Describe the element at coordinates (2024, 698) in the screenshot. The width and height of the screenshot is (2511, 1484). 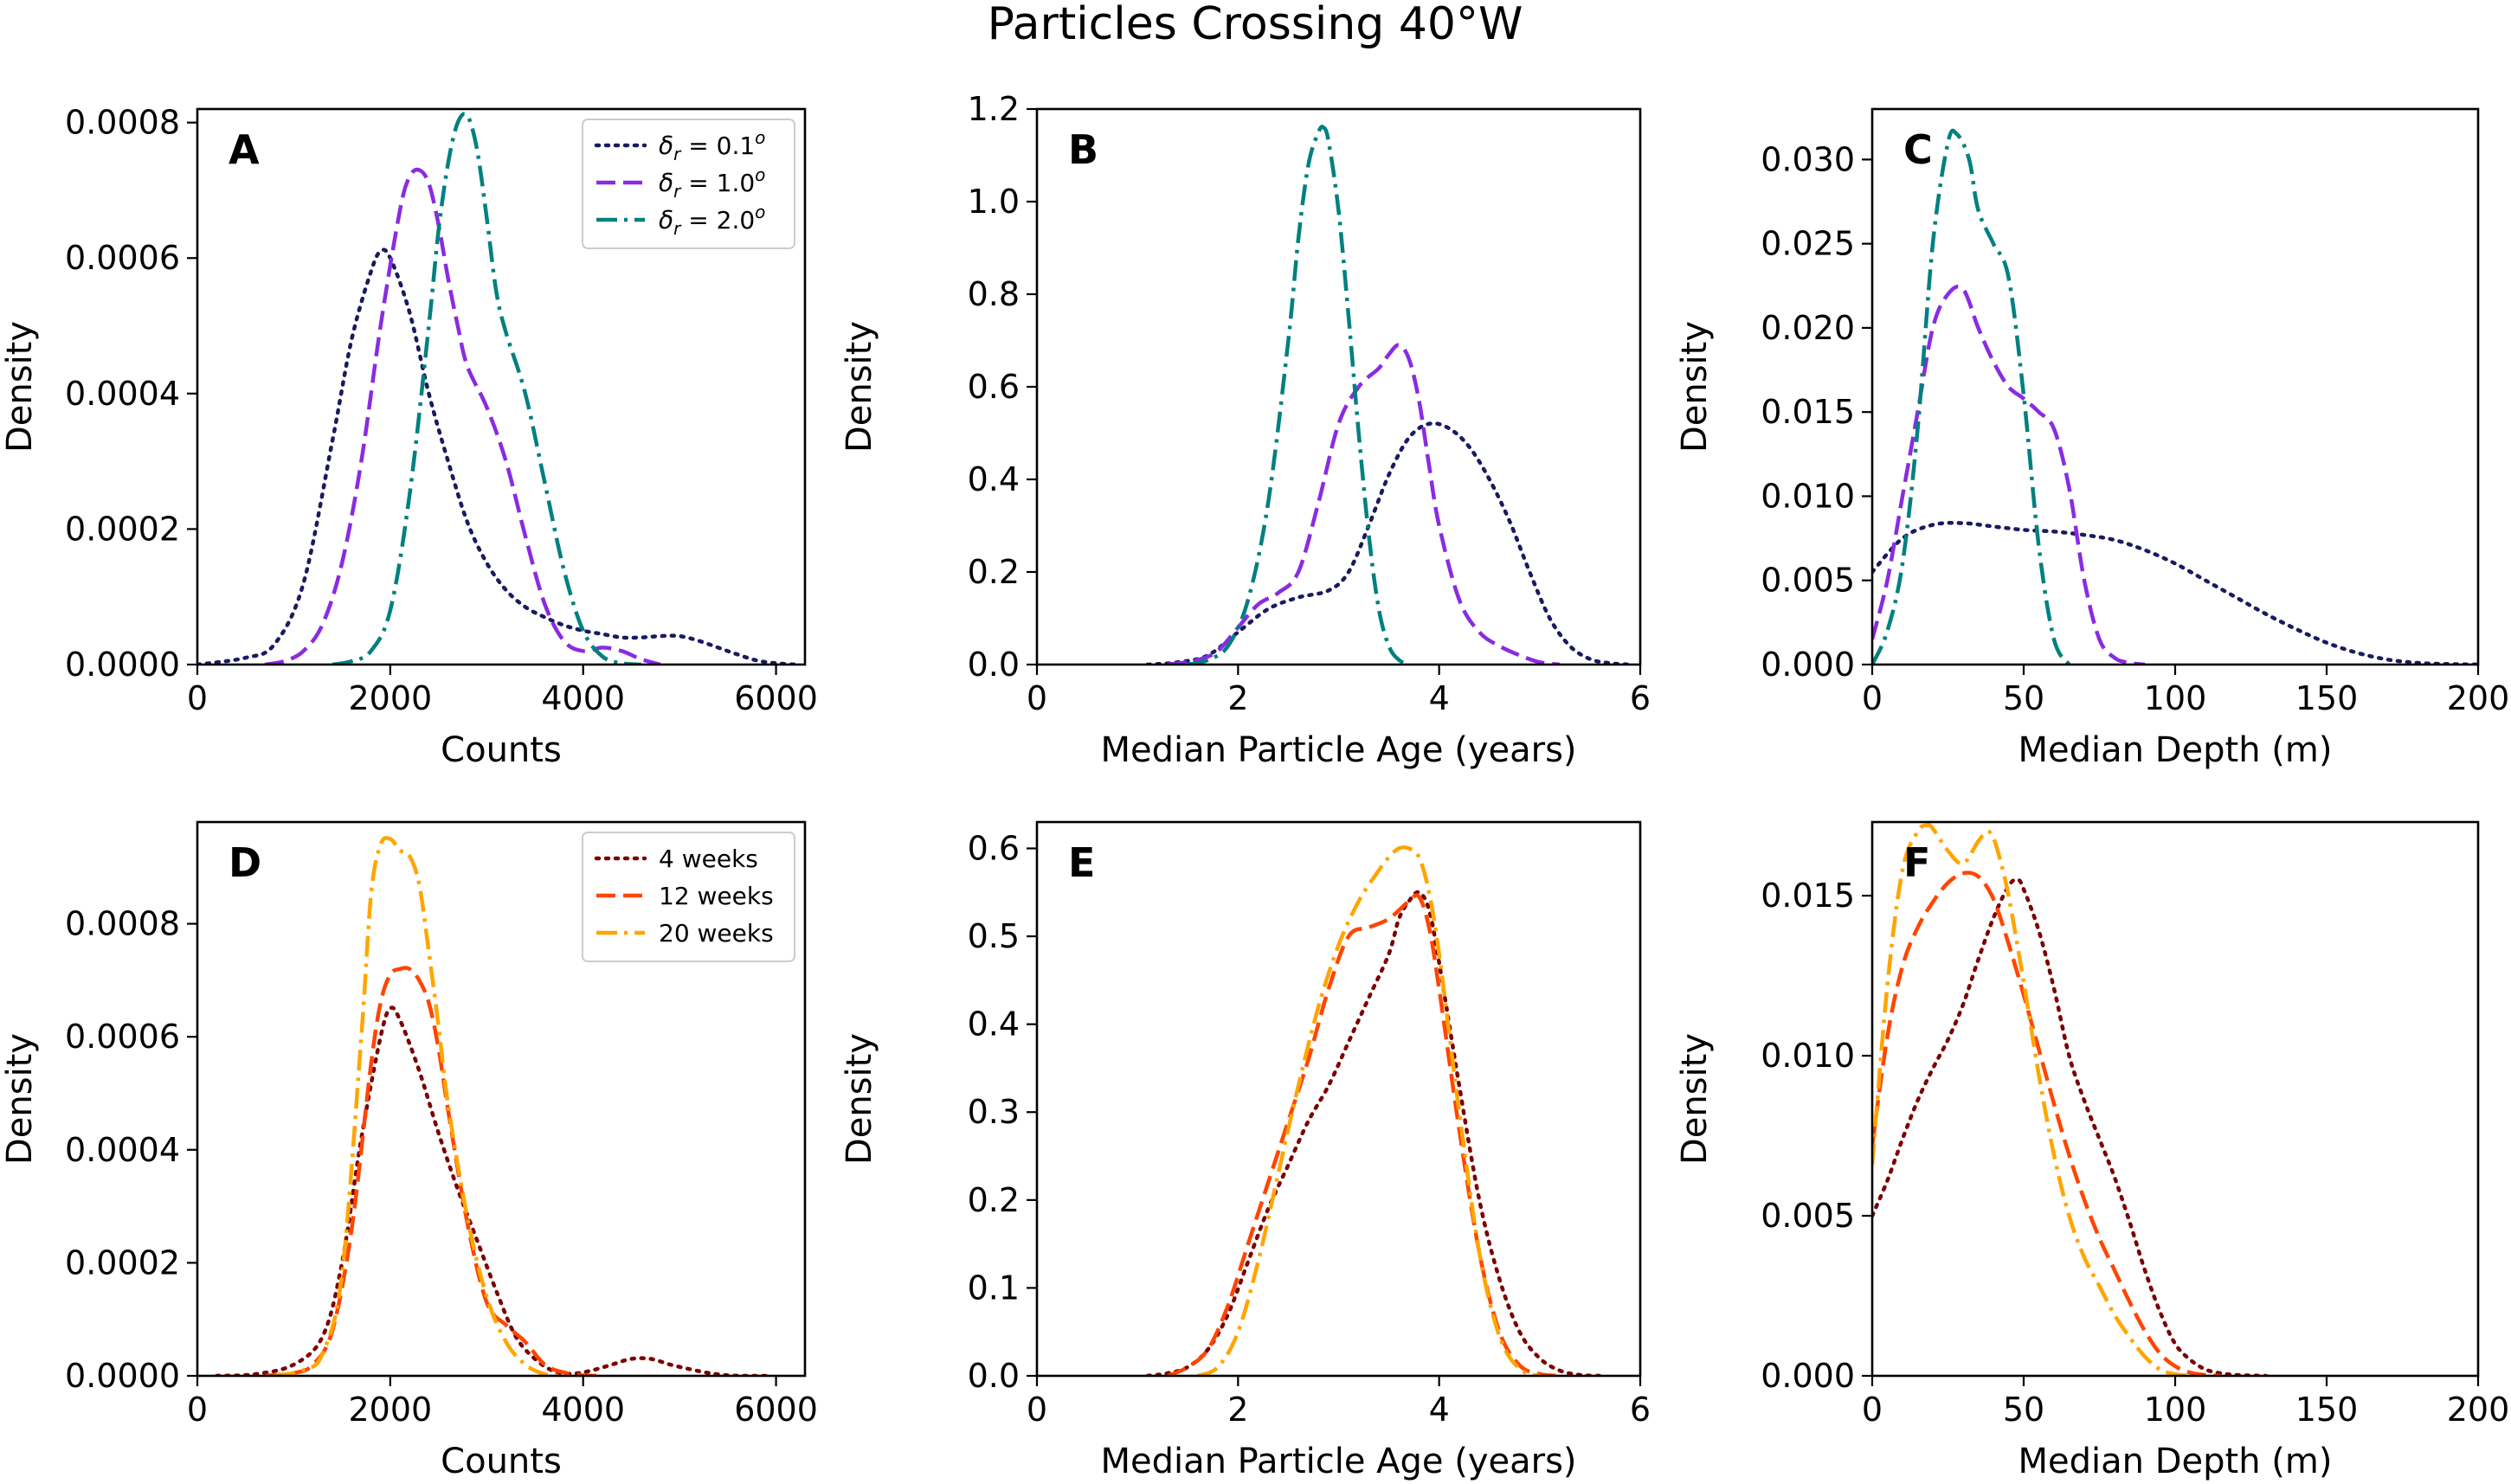
I see `x-tick-label: 50` at that location.